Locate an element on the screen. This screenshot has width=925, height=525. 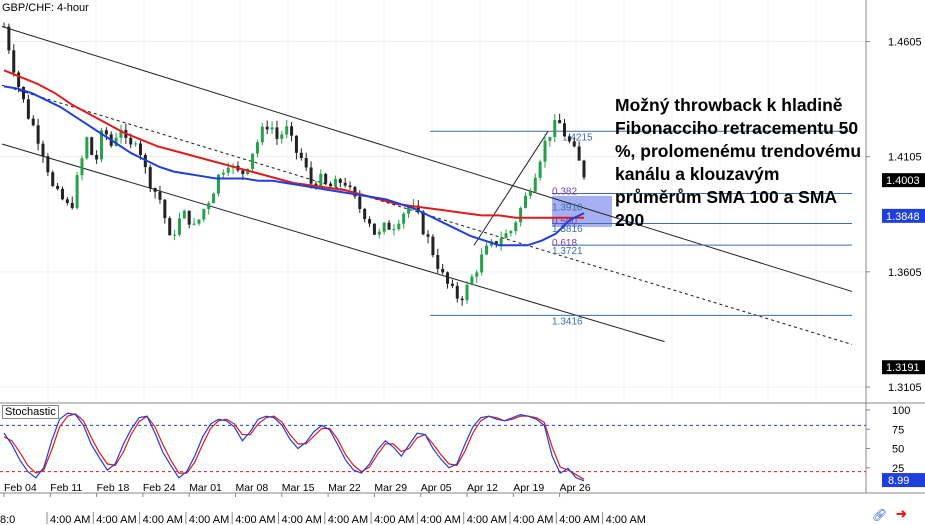
fib-label: 1.3816 is located at coordinates (567, 229).